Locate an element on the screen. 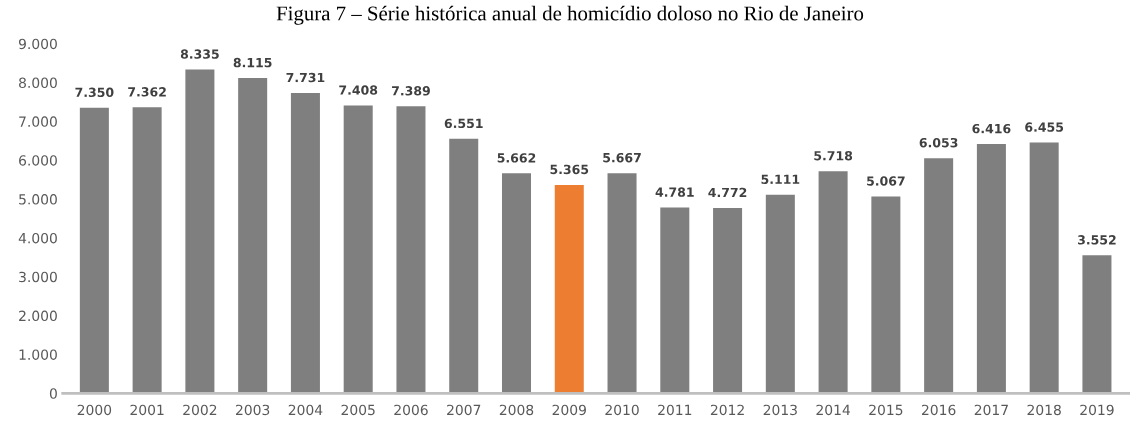  x-tick-label: 2016 is located at coordinates (938, 410).